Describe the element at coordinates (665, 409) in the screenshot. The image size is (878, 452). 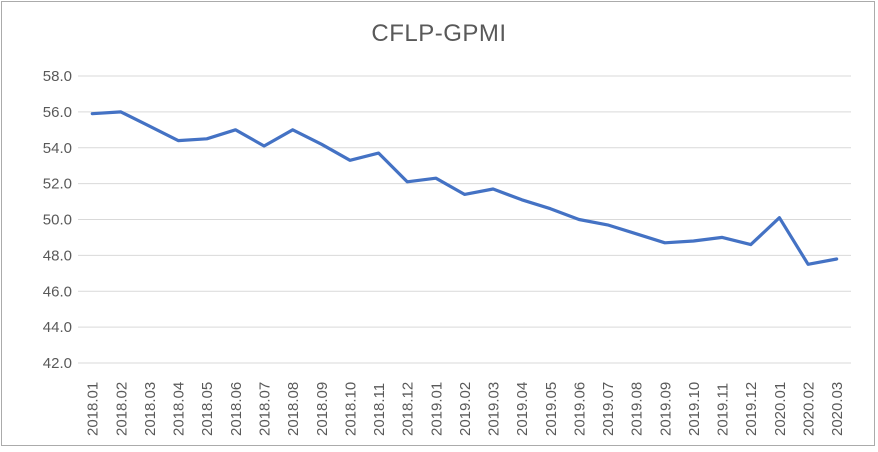
I see `x-axis-tick-label: 2019.09` at that location.